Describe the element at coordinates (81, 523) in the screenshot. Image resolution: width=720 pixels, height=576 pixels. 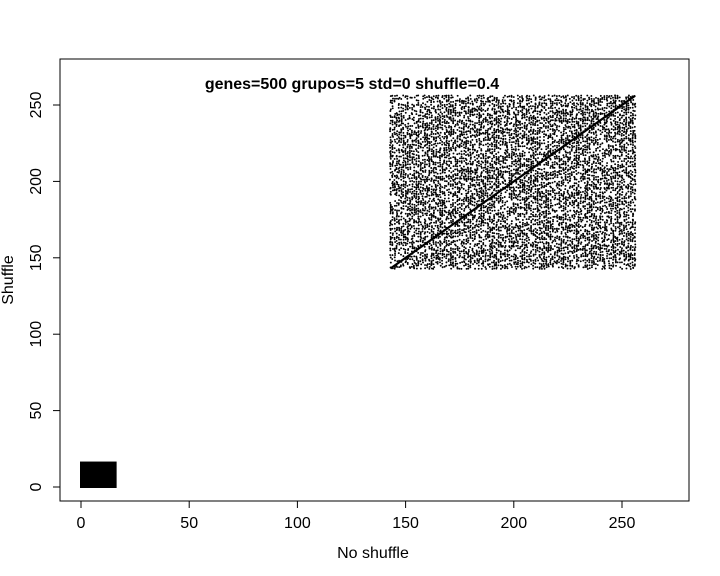
I see `x-tick-label: 0` at that location.